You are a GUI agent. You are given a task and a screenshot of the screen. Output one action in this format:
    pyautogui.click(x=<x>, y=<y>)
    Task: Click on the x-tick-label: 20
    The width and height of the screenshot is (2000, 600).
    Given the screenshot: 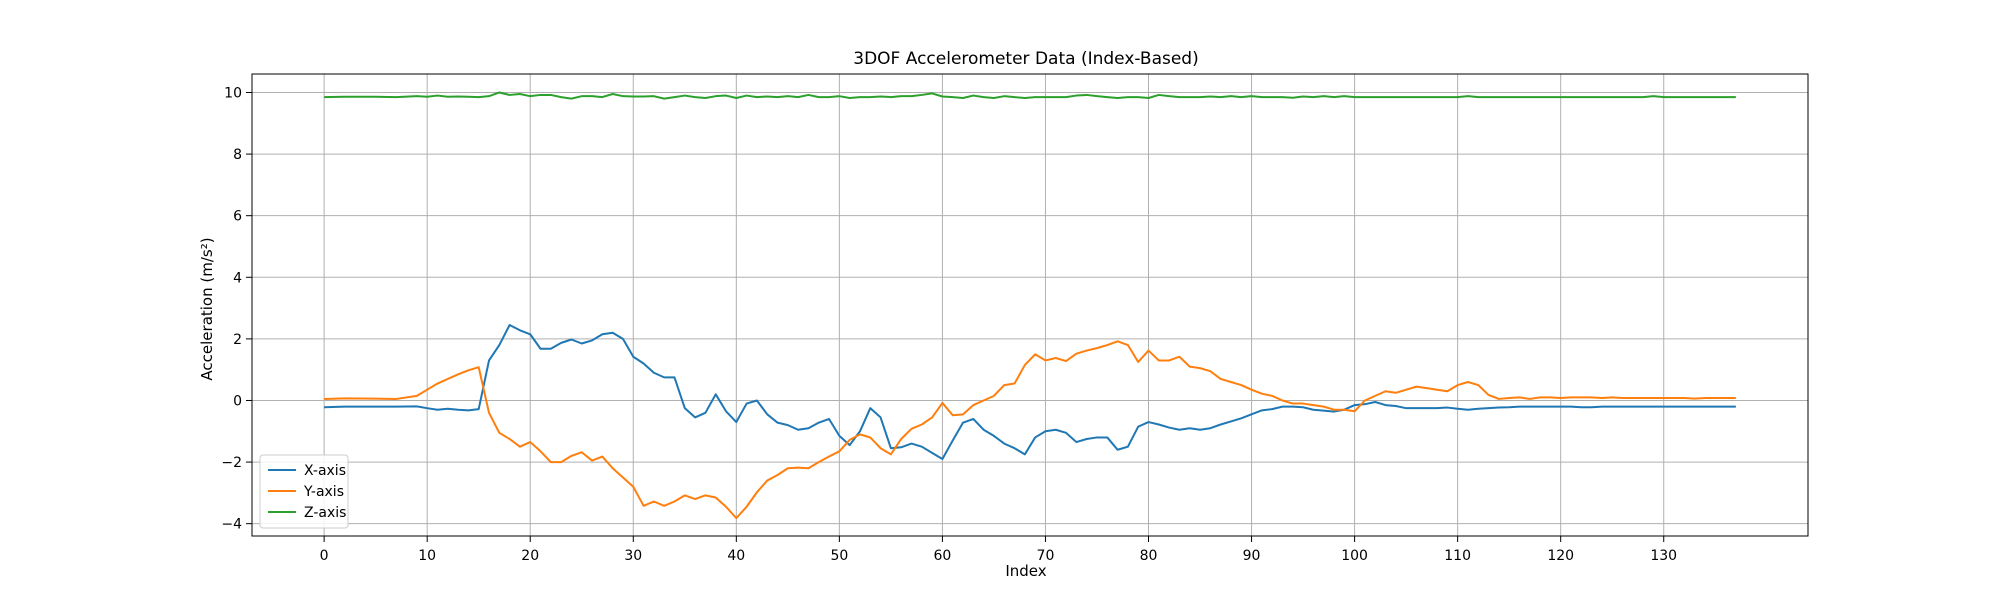 What is the action you would take?
    pyautogui.click(x=530, y=556)
    